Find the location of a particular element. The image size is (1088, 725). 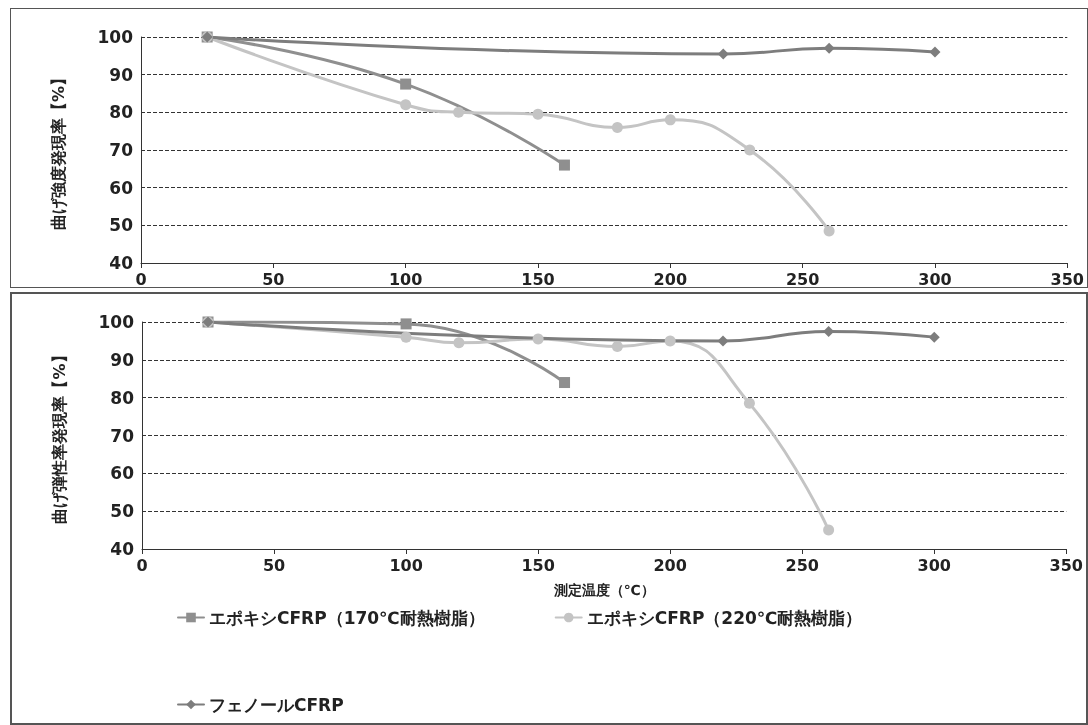

legend-label: エポキシCFRP（220℃耐熱樹脂） is located at coordinates (724, 617).